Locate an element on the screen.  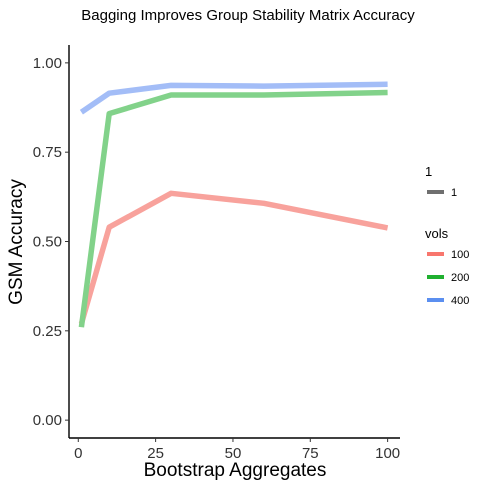
y-tick-label: 1.00 is located at coordinates (47, 63).